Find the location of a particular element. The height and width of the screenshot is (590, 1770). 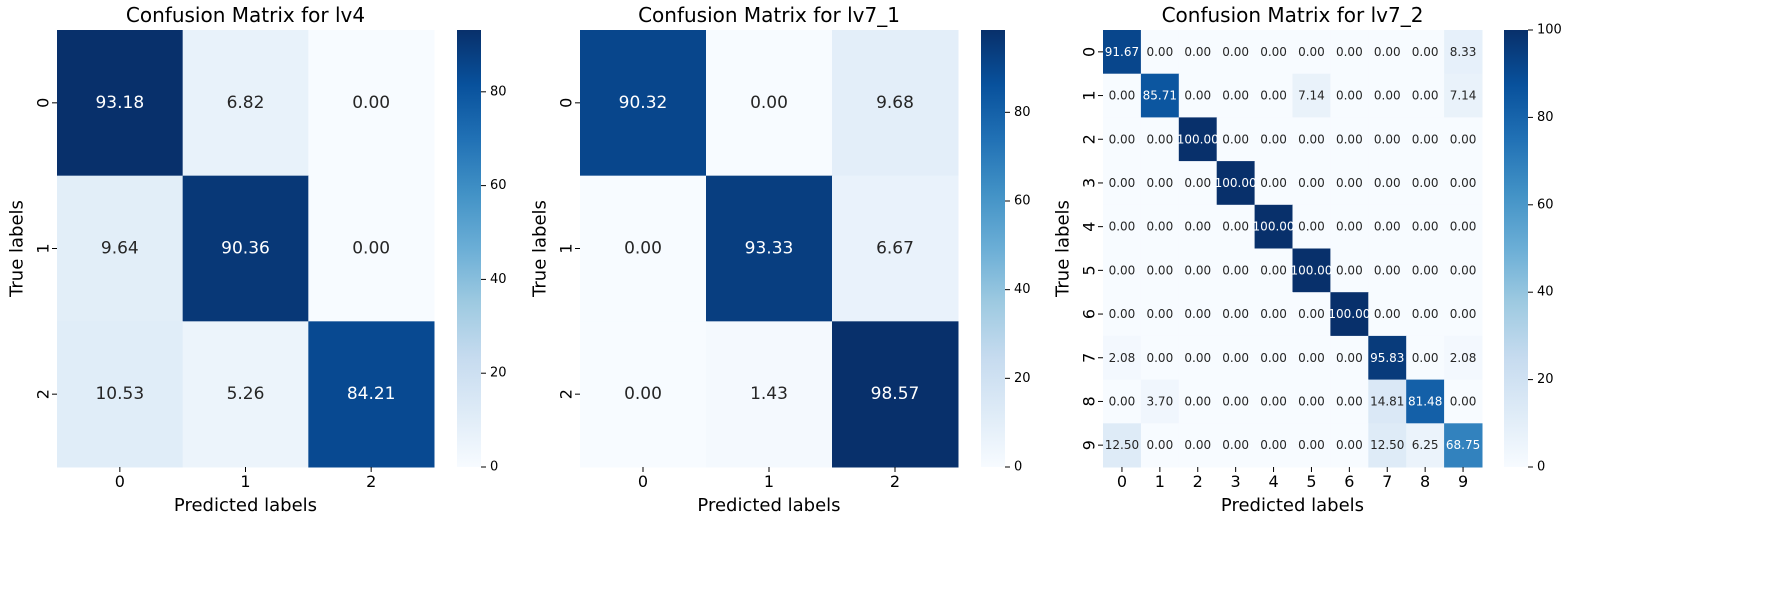

cell-value-label: 8.33 is located at coordinates (1463, 52).